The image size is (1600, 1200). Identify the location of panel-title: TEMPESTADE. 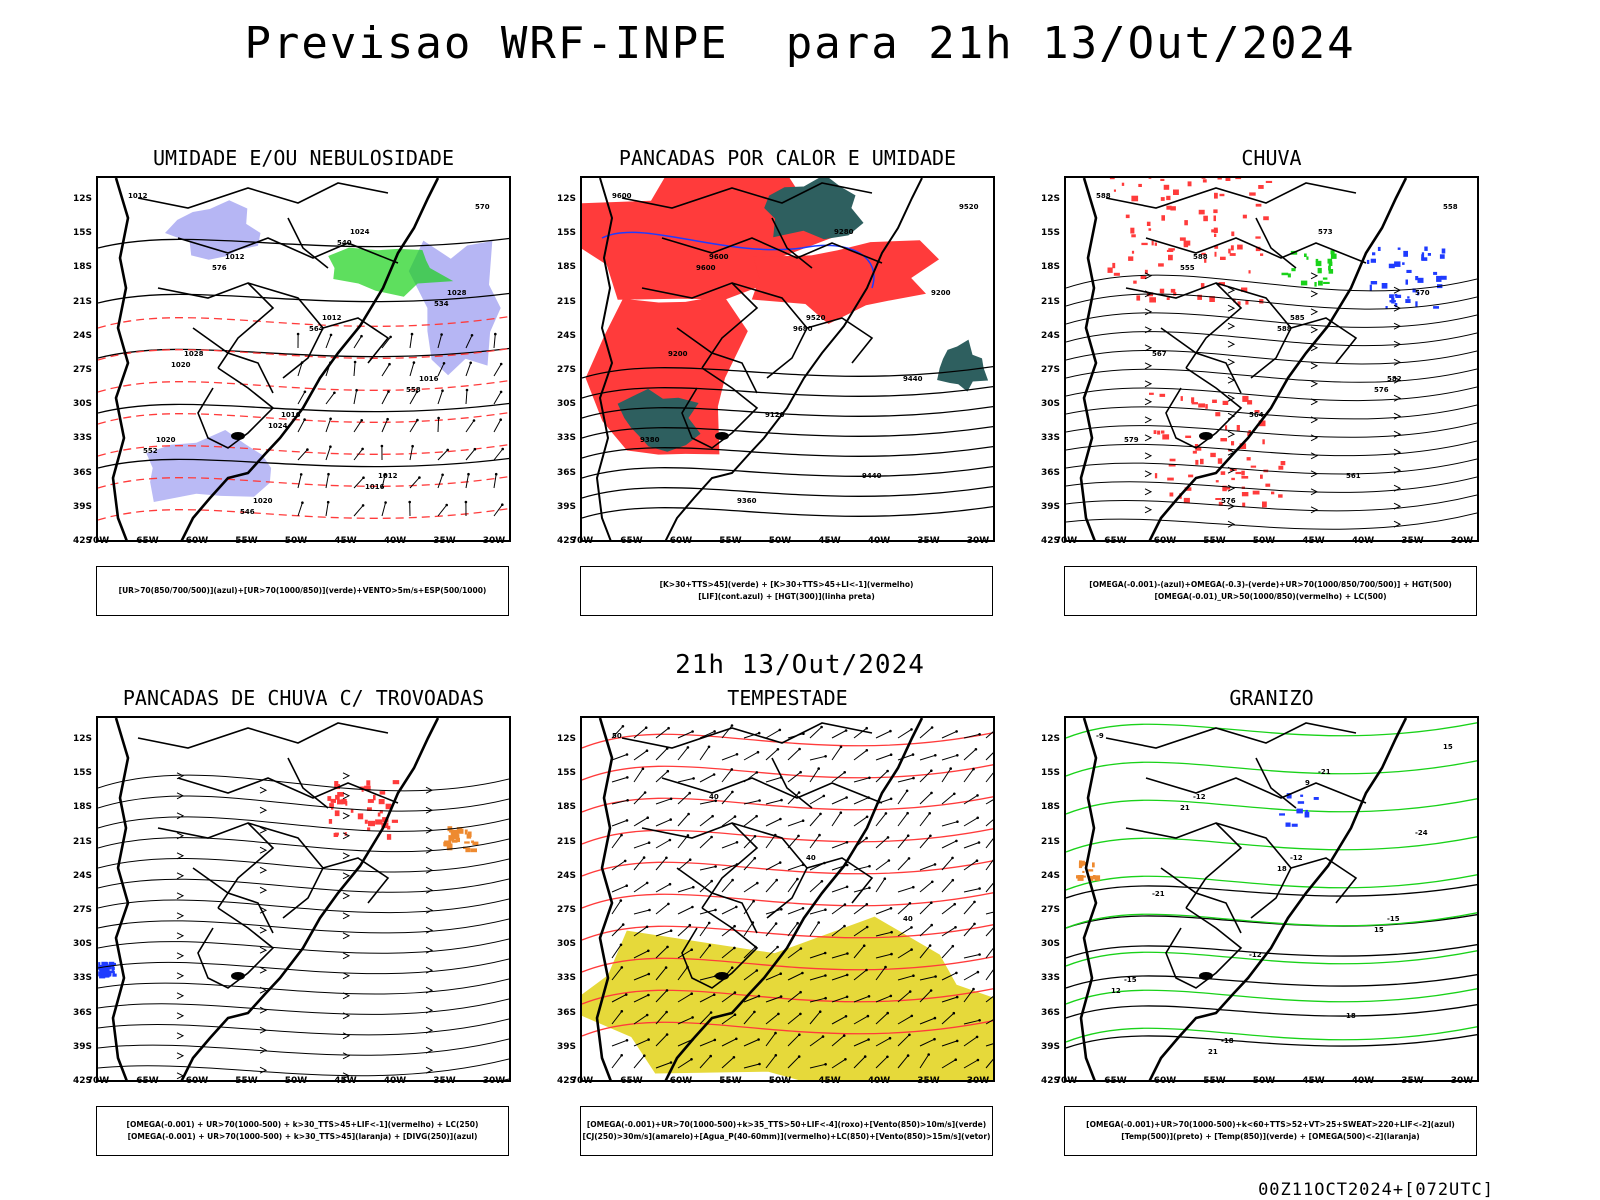
(787, 698).